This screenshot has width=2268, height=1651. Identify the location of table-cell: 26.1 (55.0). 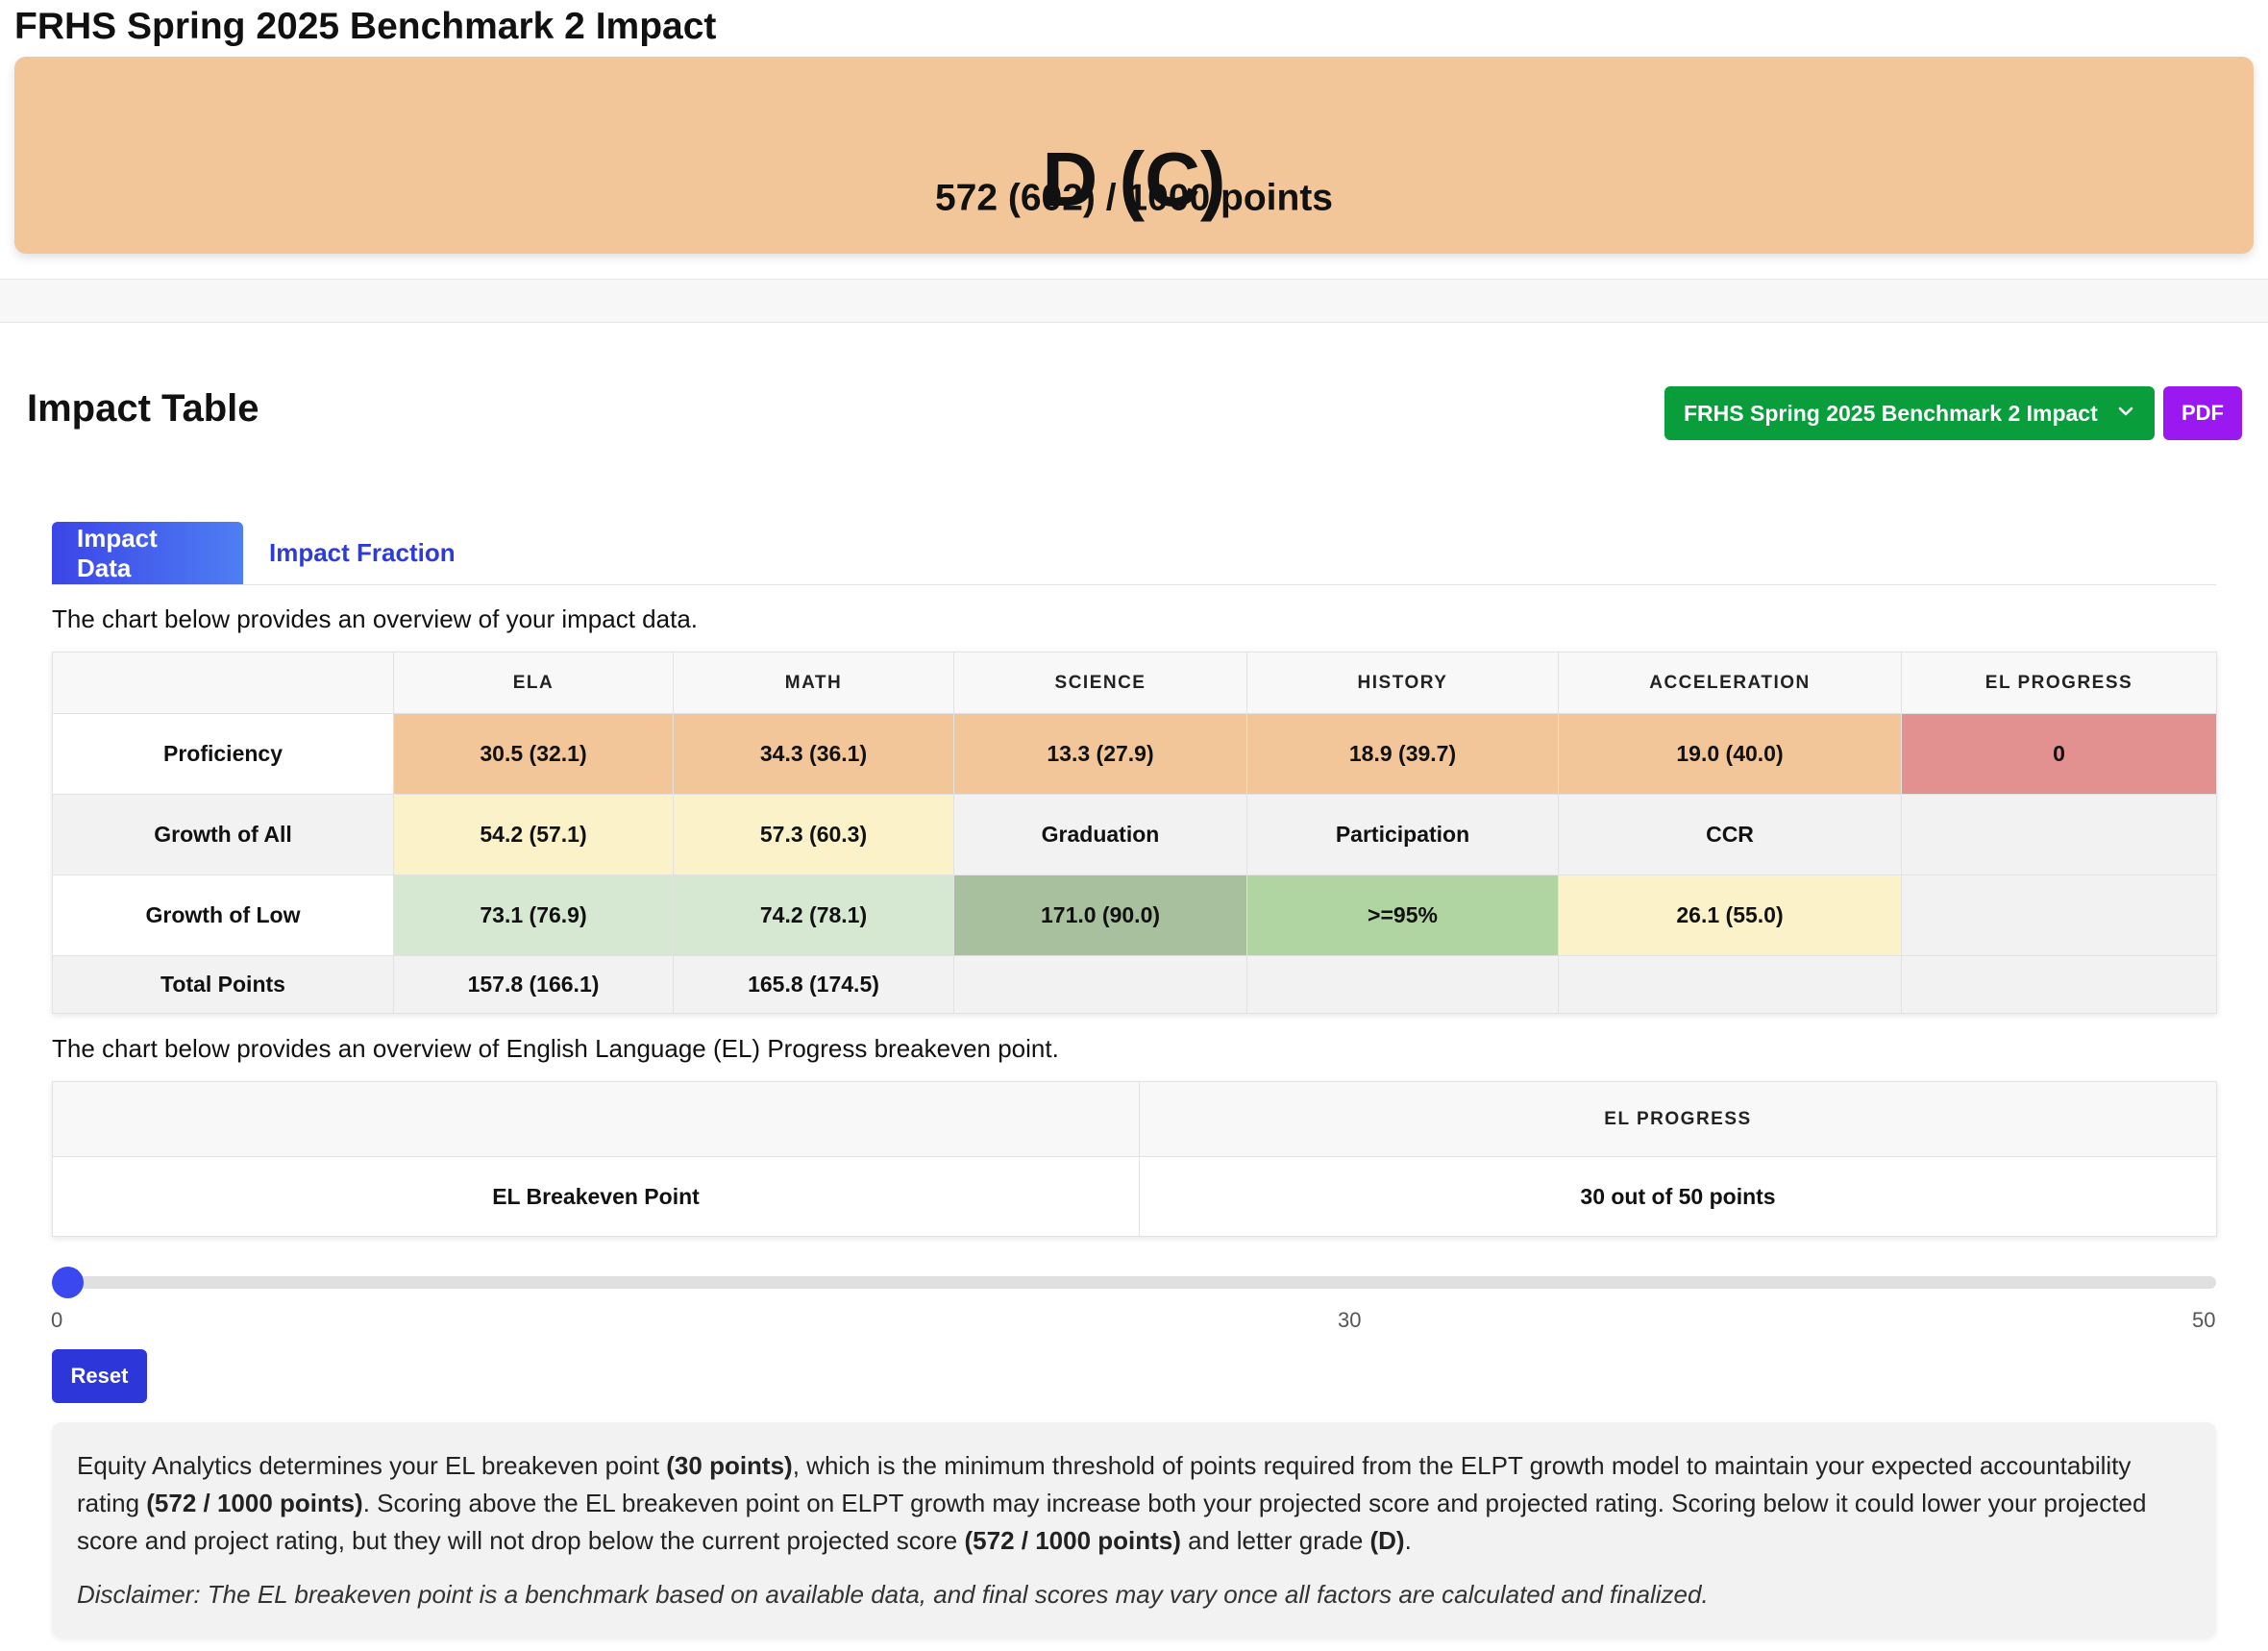
(1730, 915).